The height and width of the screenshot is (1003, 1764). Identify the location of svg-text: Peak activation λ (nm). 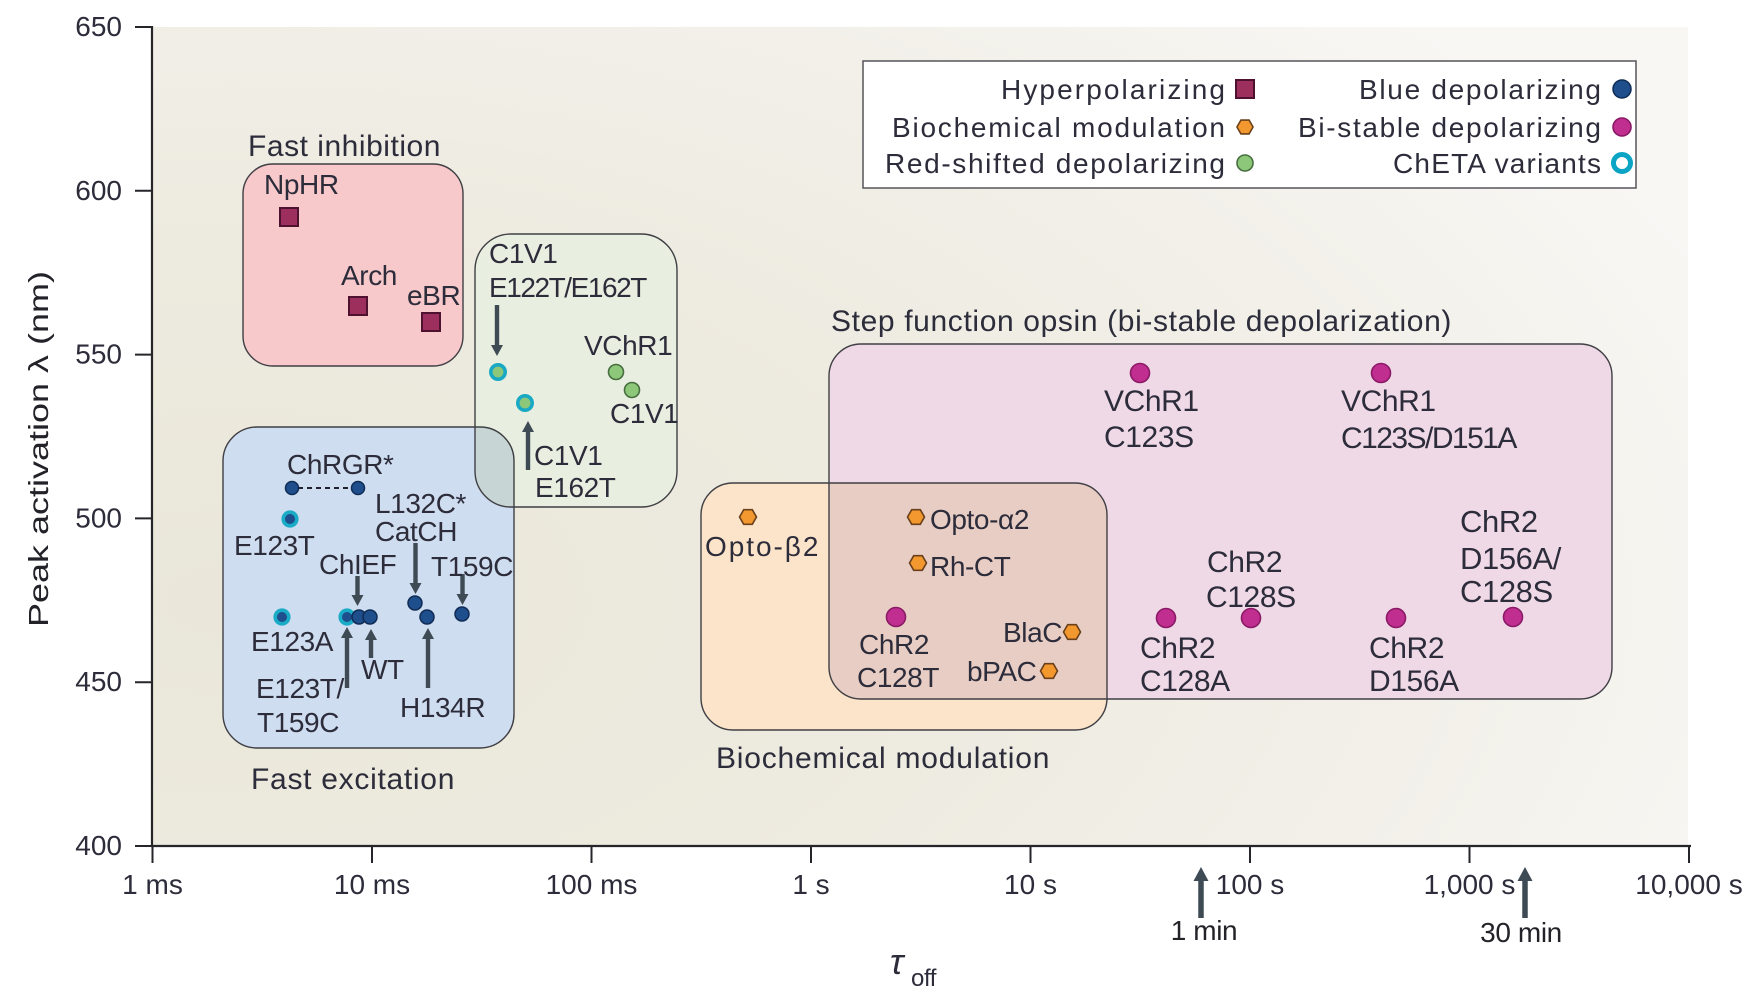
(38, 449).